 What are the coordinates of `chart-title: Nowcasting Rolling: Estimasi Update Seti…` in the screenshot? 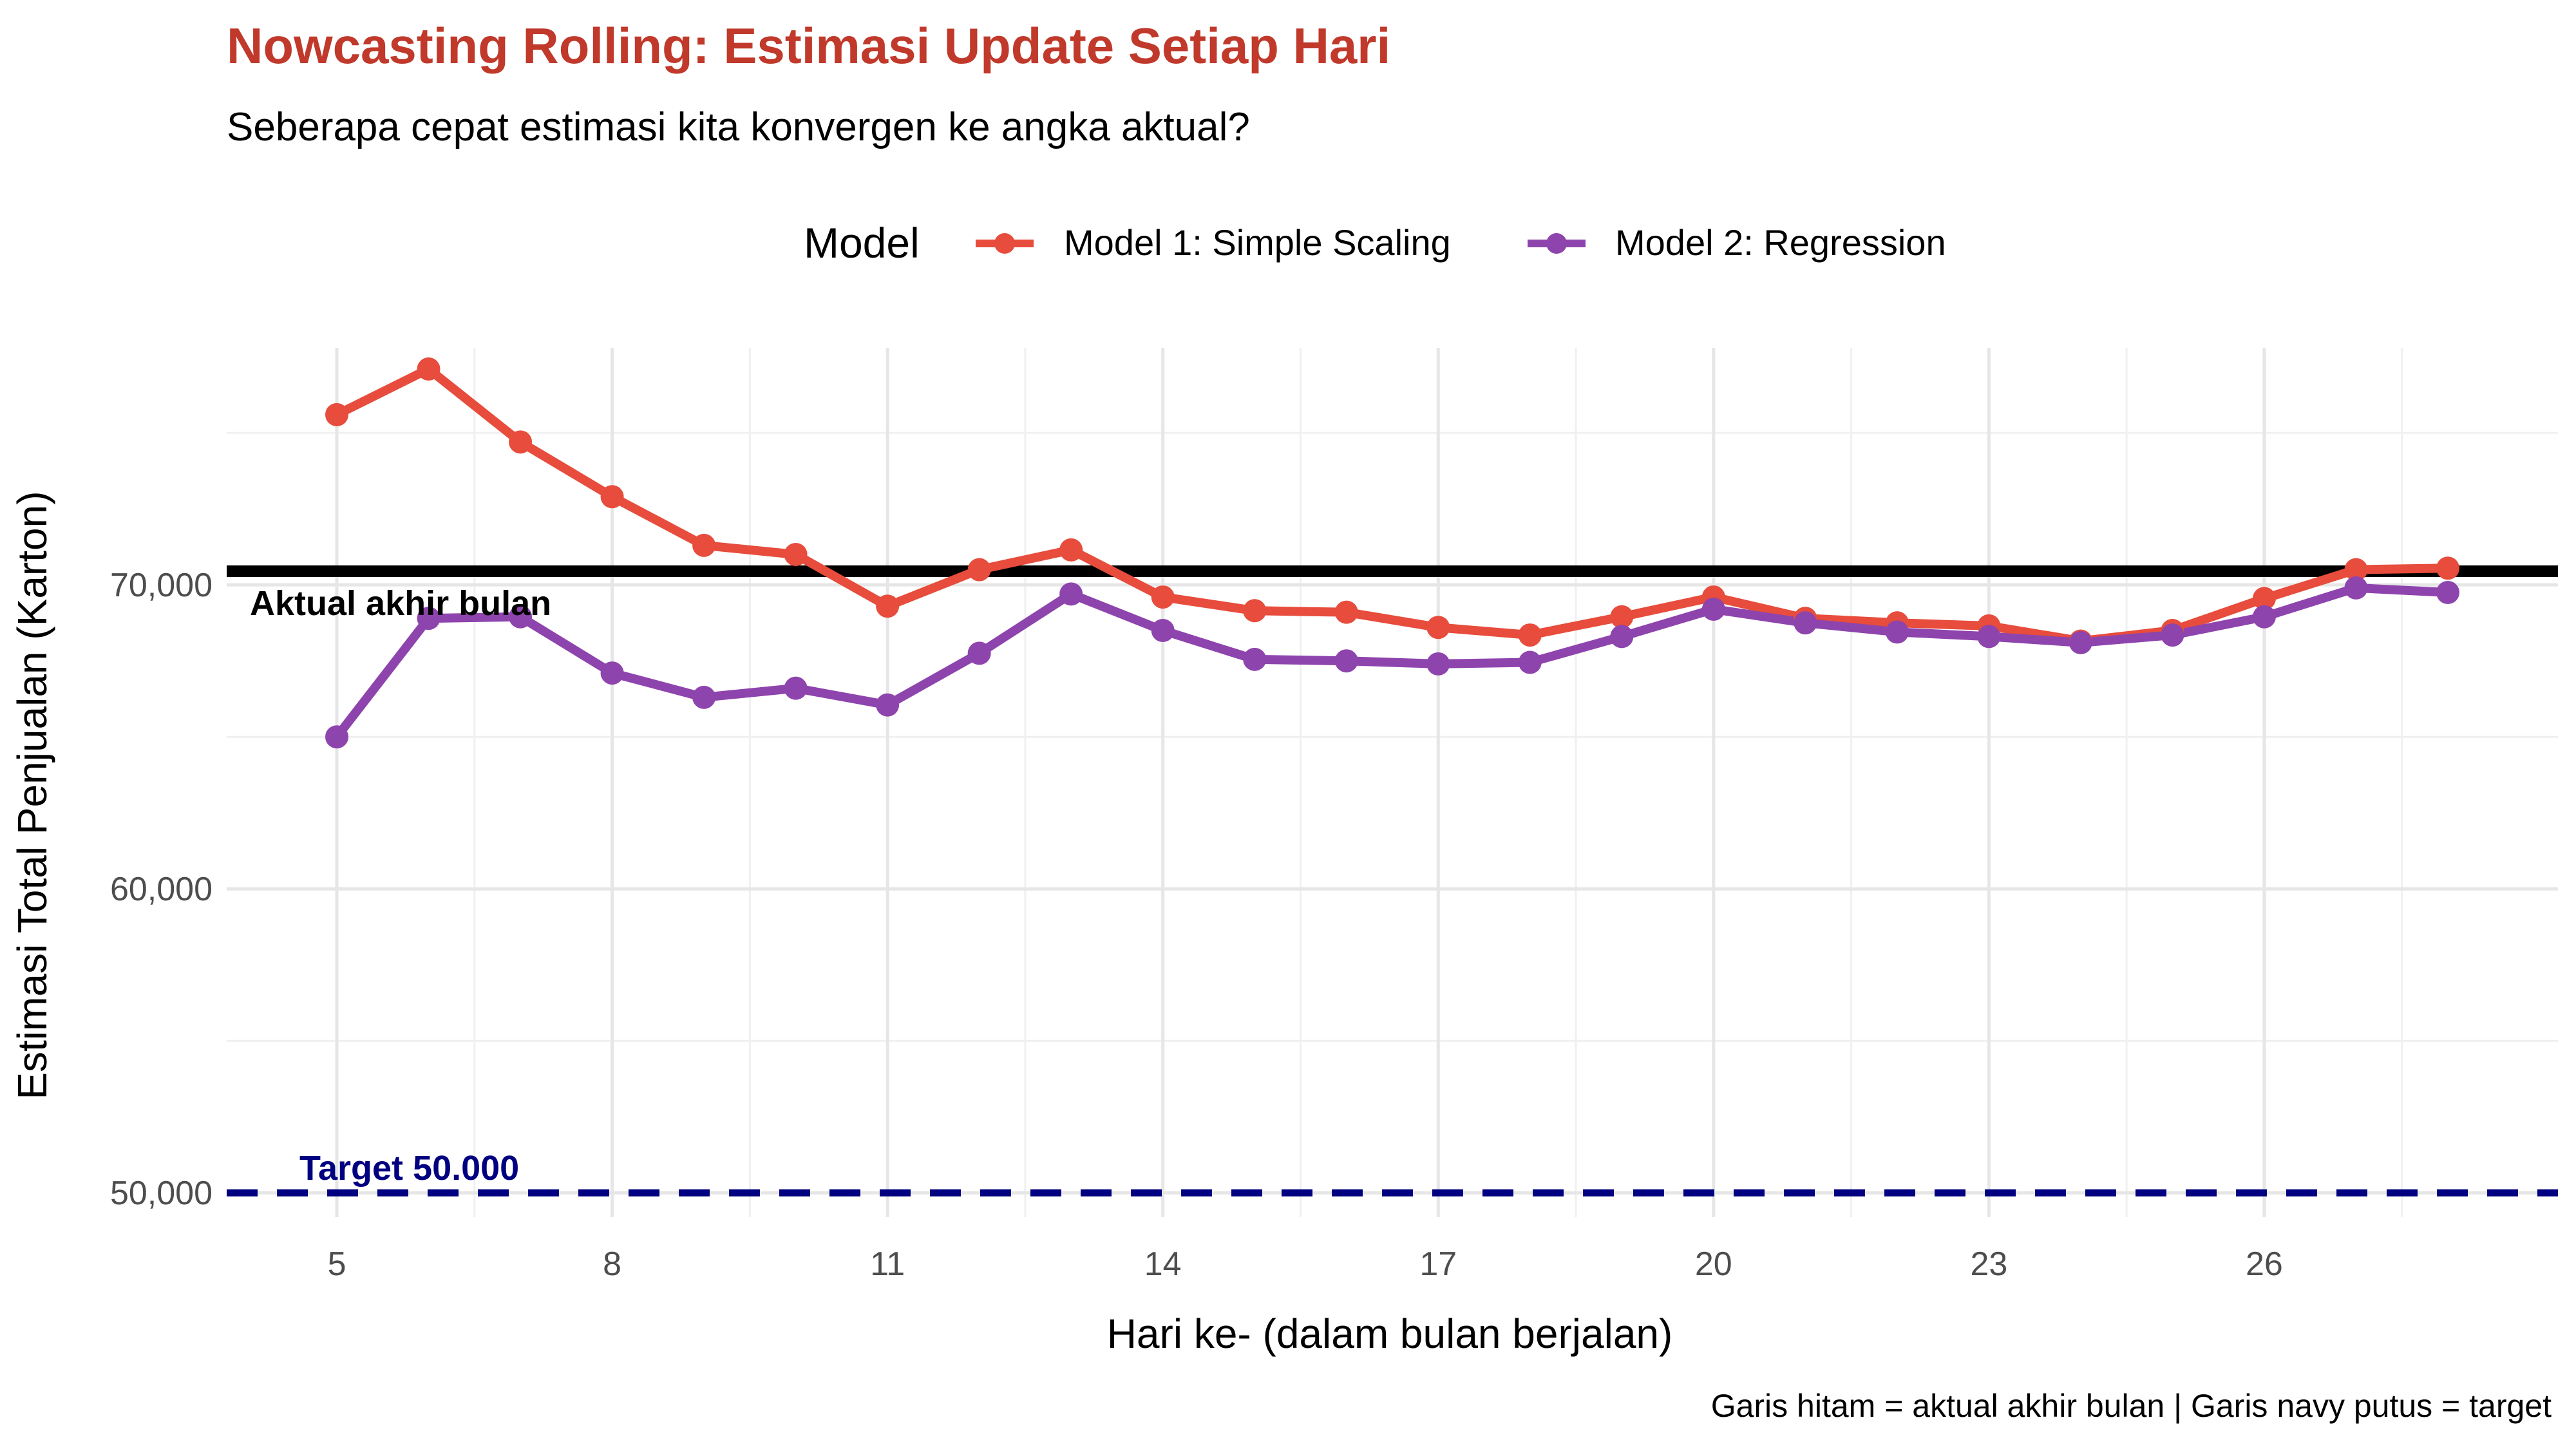 It's located at (809, 46).